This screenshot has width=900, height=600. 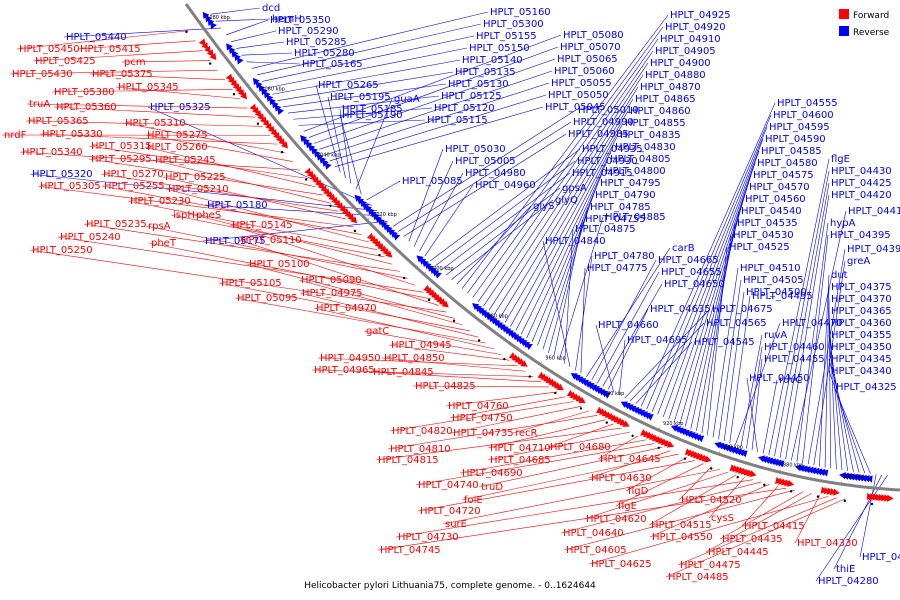 I want to click on gene-label: HPLT_04450, so click(x=779, y=378).